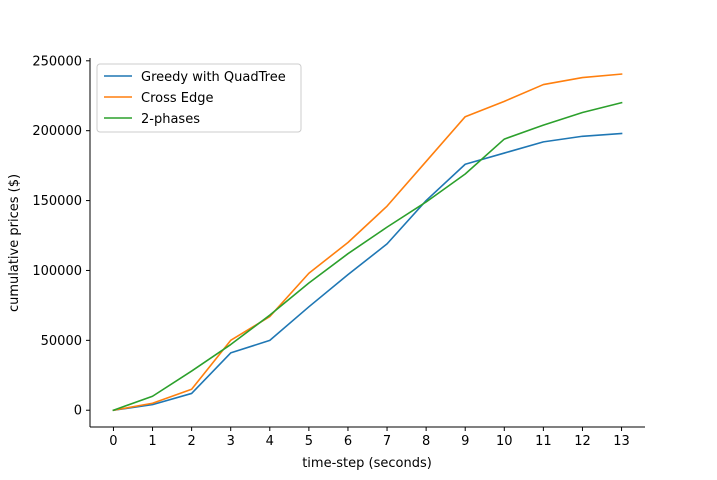 The height and width of the screenshot is (480, 717). What do you see at coordinates (270, 441) in the screenshot?
I see `x-tick-label: 4` at bounding box center [270, 441].